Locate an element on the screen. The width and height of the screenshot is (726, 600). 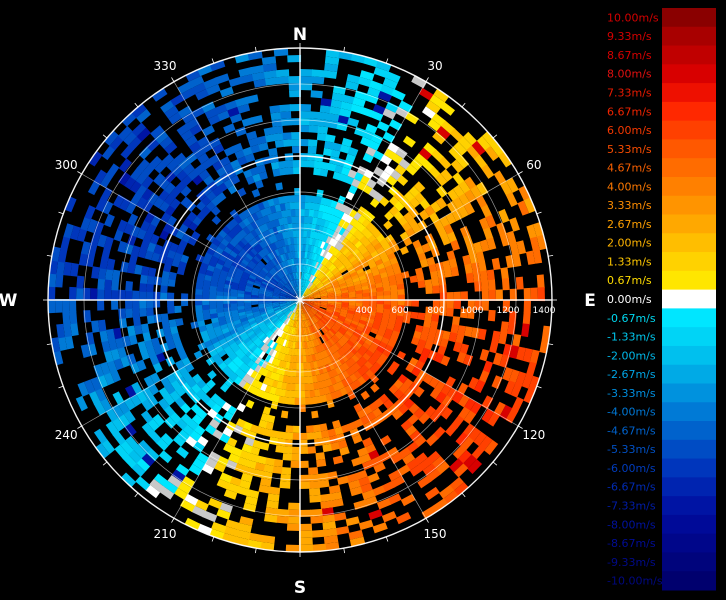
legend-label: 5.33m/s is located at coordinates (629, 149).